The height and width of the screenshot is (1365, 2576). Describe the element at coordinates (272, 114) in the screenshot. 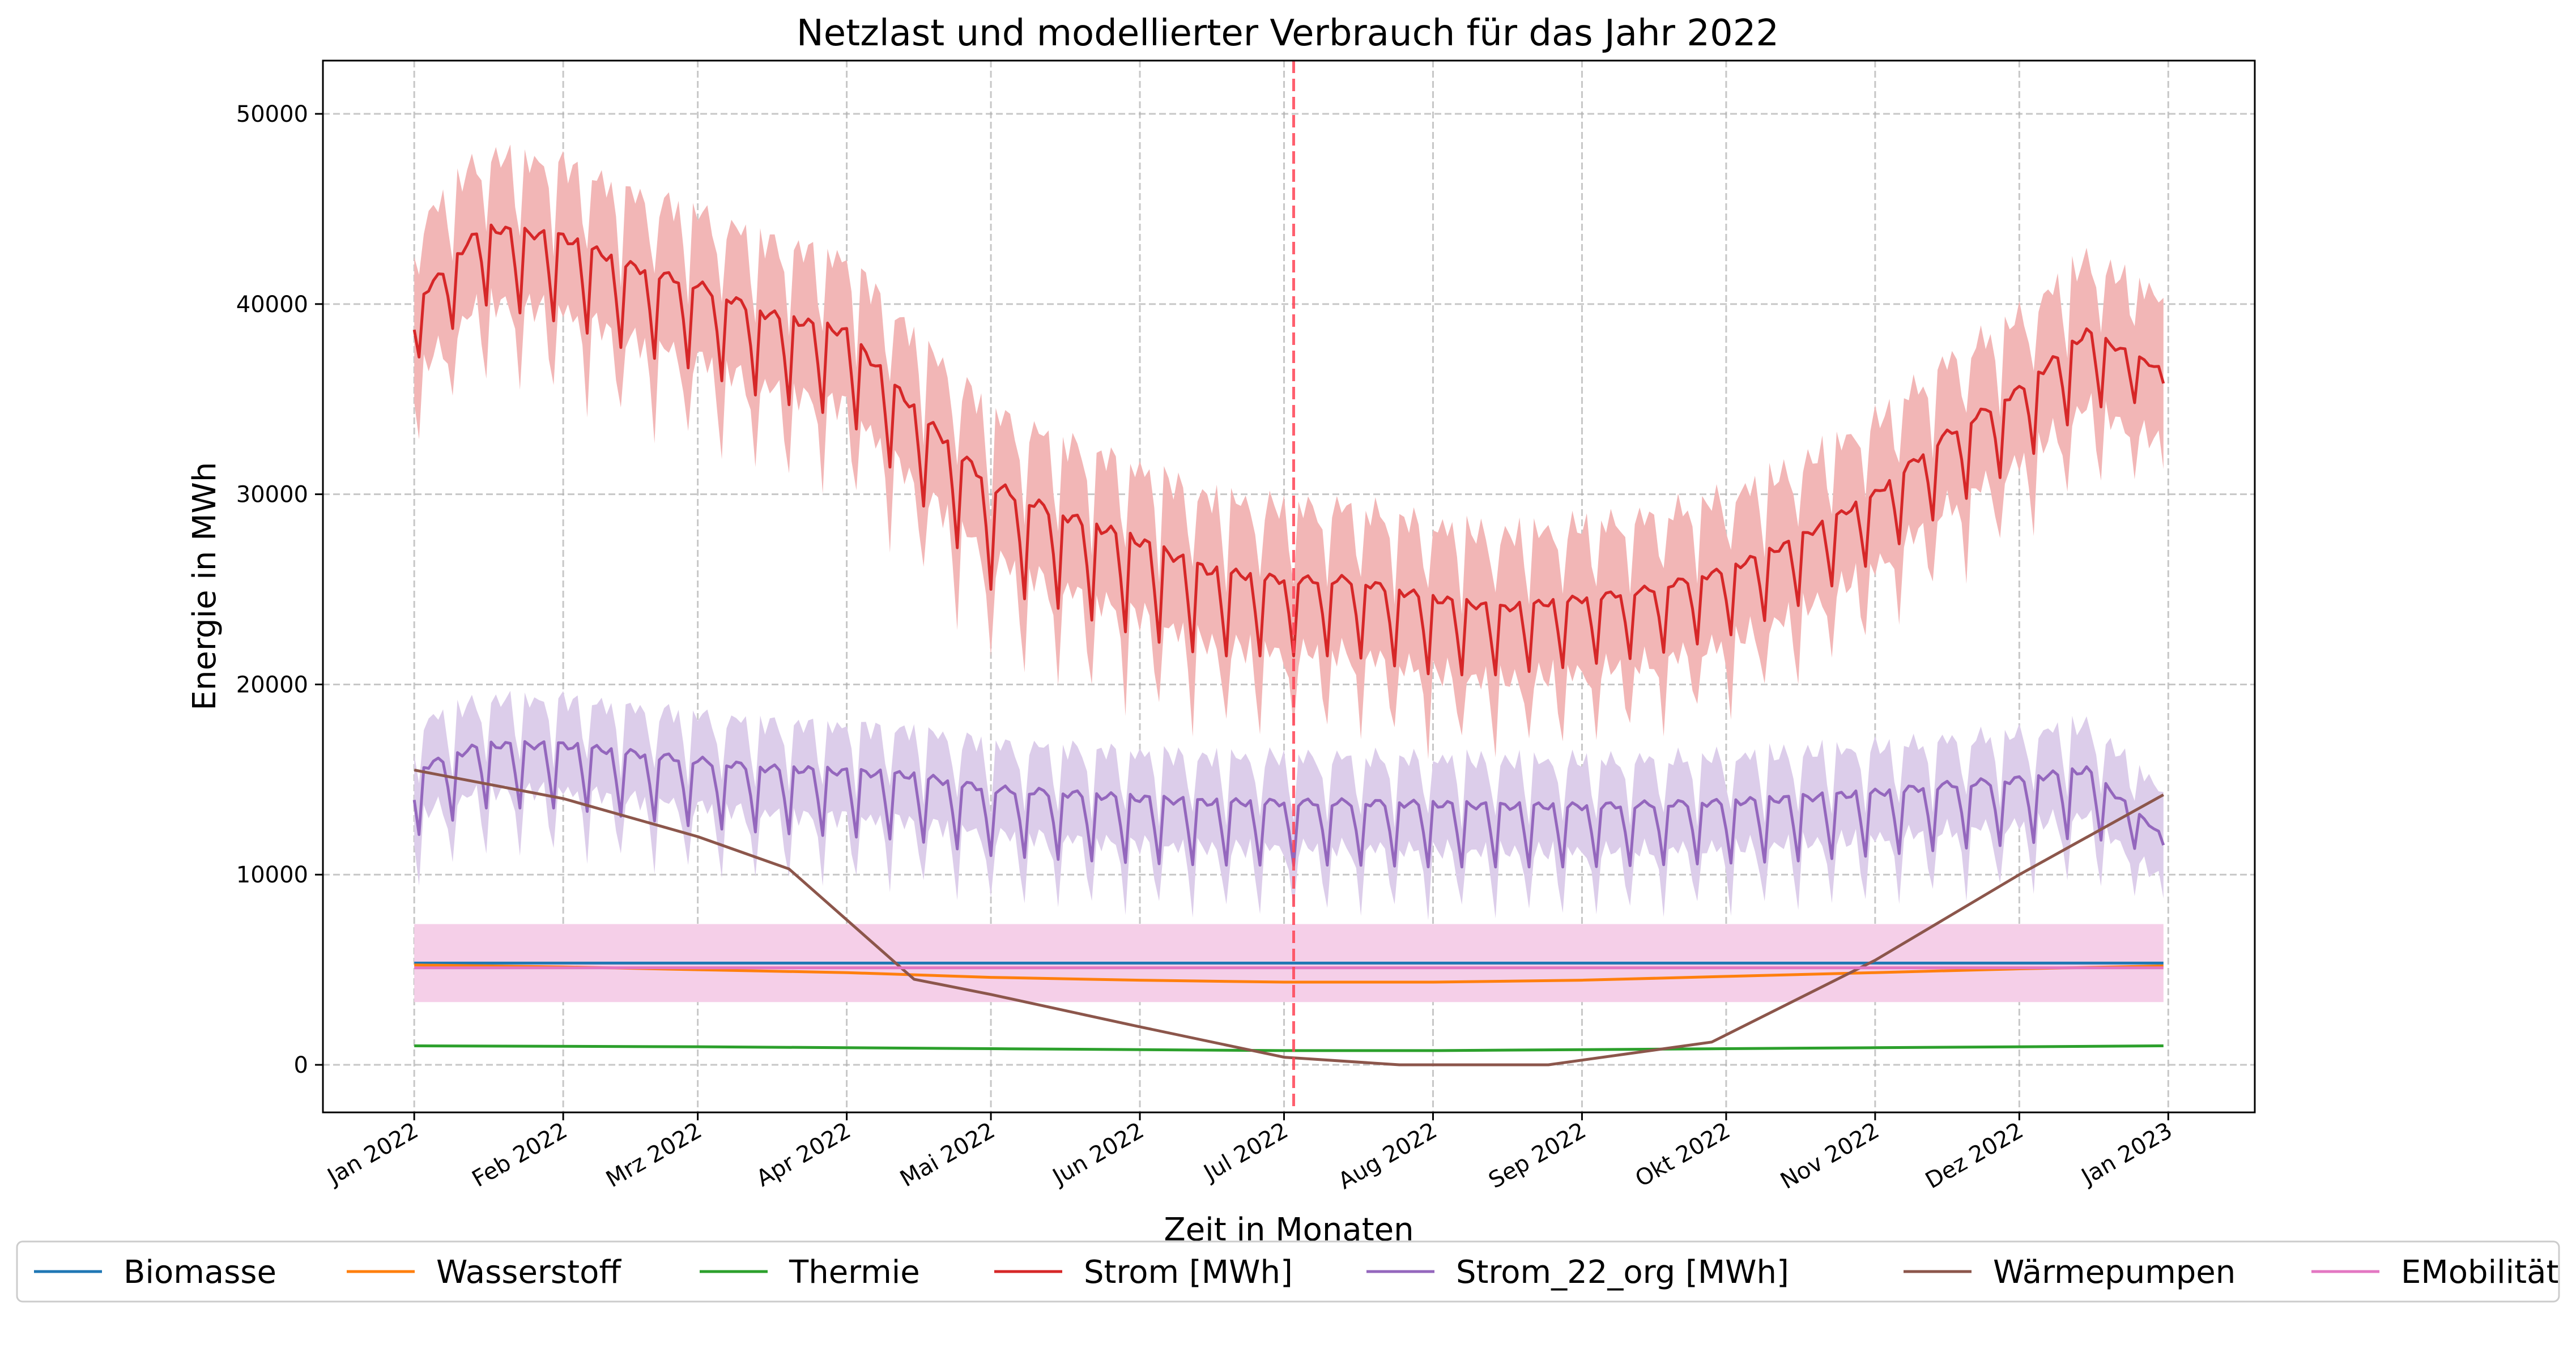

I see `y-tick-label: 50000` at that location.